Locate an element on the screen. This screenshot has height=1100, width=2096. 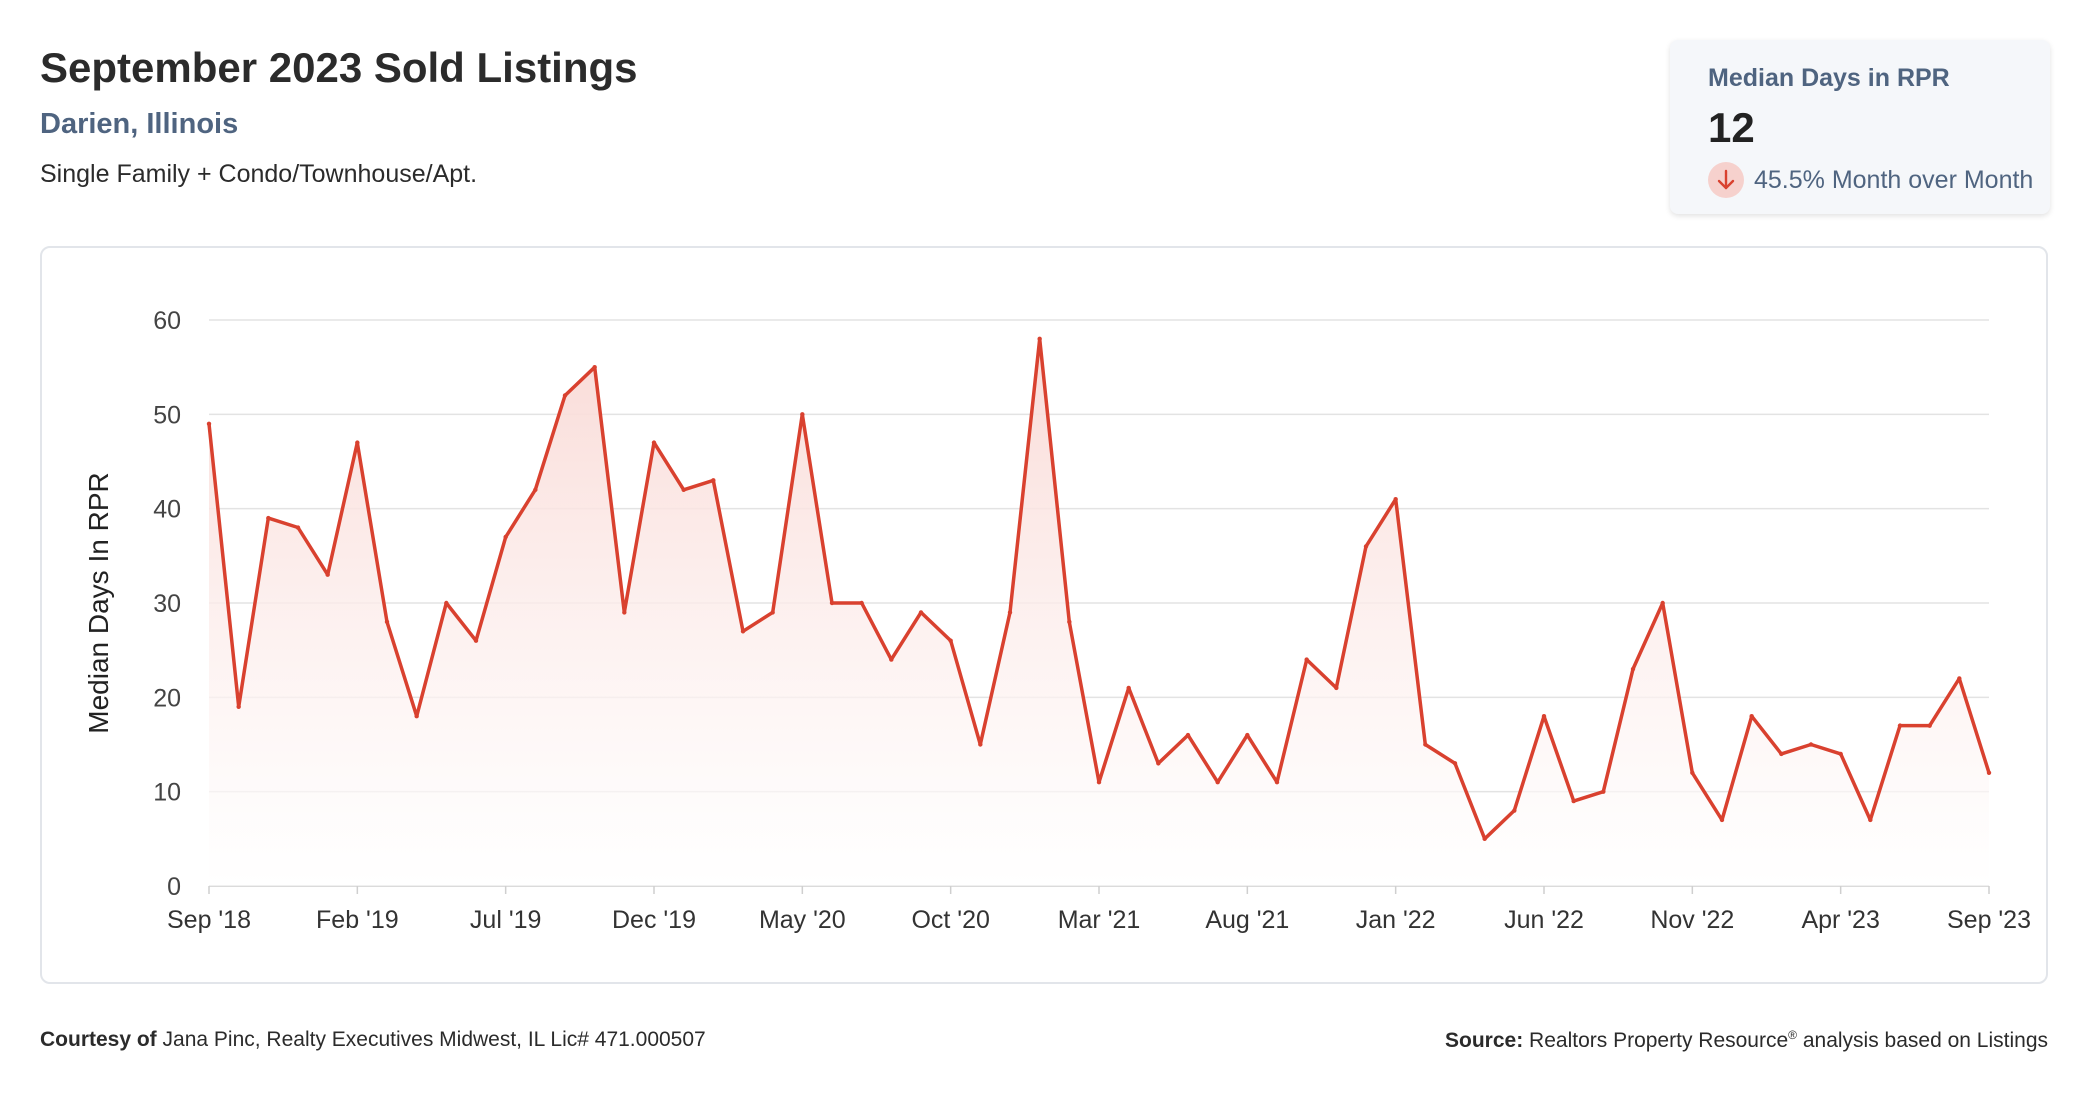
page-title: September 2023 Sold Listings is located at coordinates (339, 67).